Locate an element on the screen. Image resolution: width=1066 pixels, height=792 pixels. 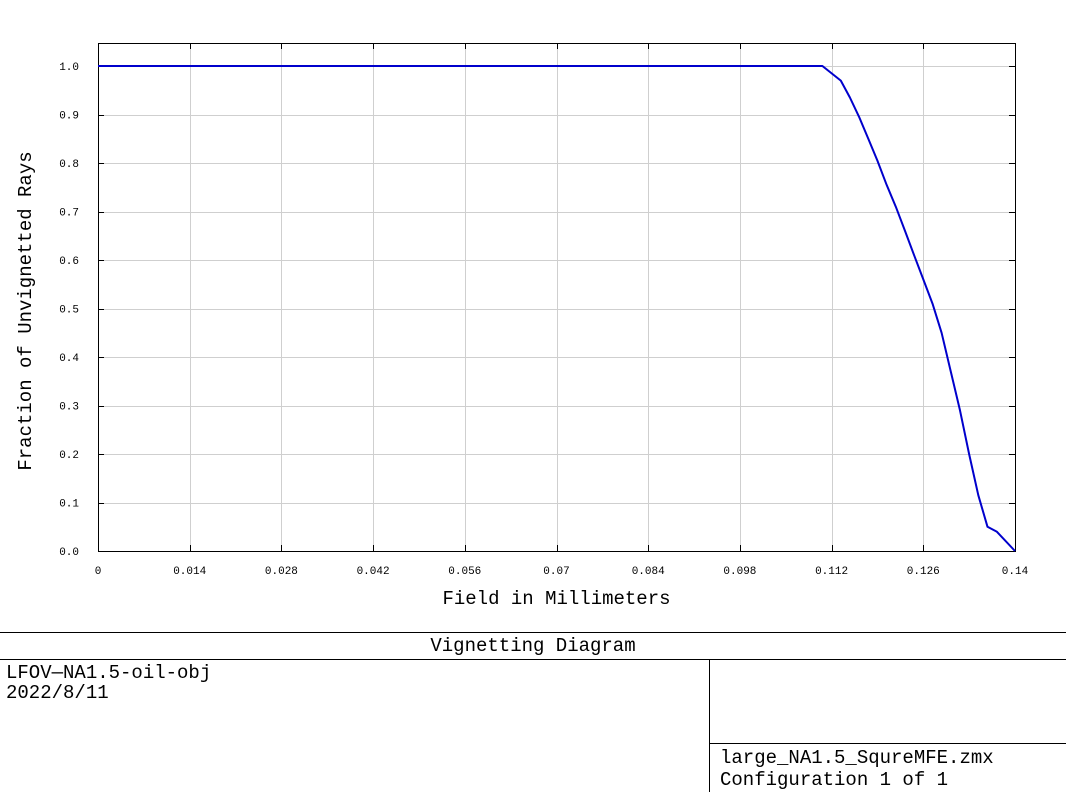
x-tick-label: 0.084 is located at coordinates (648, 572).